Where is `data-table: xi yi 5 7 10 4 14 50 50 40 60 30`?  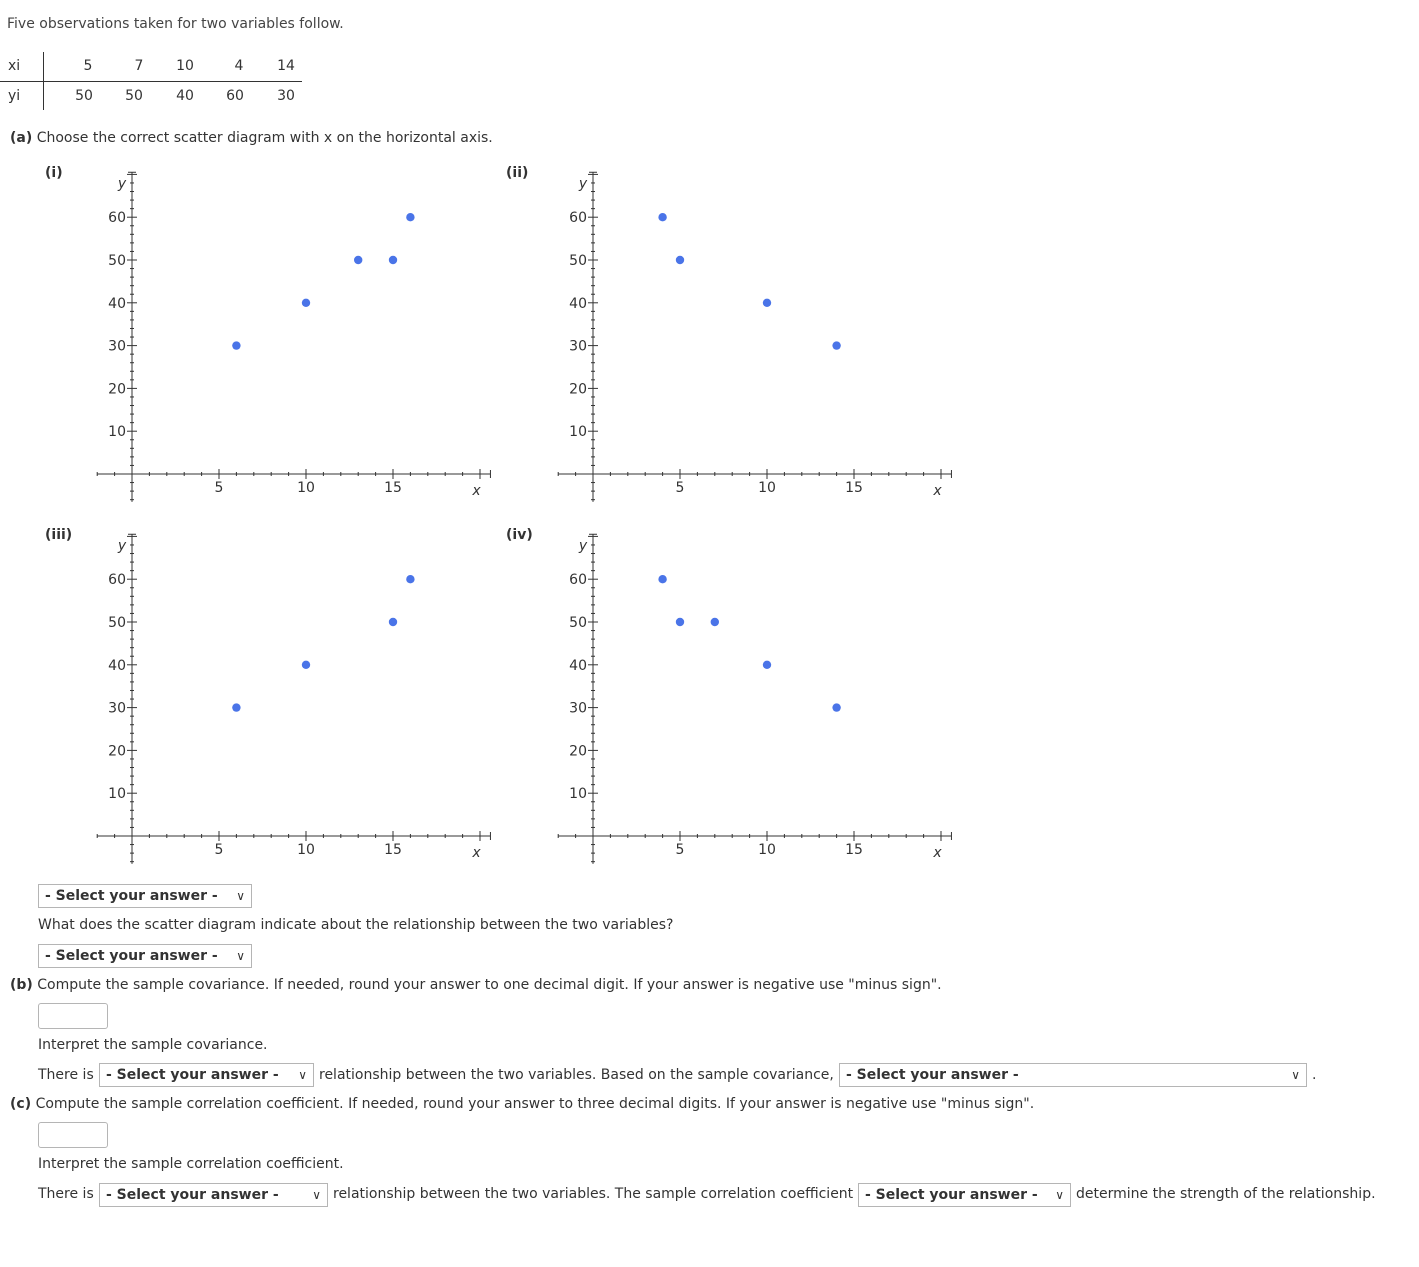
data-table: xi yi 5 7 10 4 14 50 50 40 60 30 is located at coordinates (155, 81).